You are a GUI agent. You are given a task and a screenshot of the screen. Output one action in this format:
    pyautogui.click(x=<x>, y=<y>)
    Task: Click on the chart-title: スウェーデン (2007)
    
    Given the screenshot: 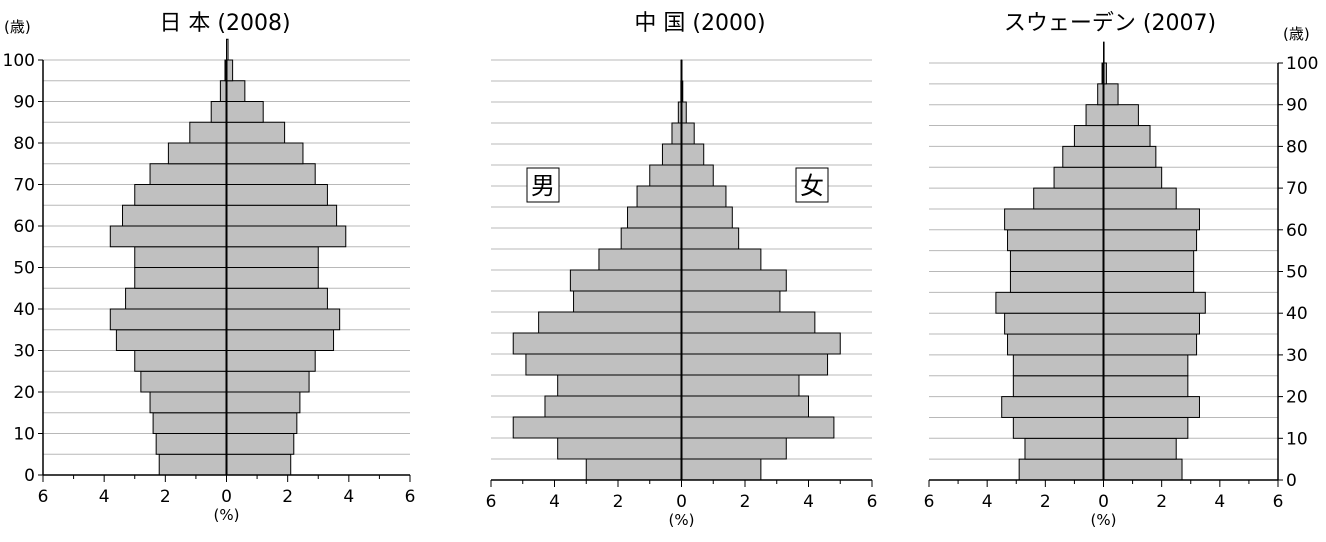 What is the action you would take?
    pyautogui.click(x=1110, y=23)
    